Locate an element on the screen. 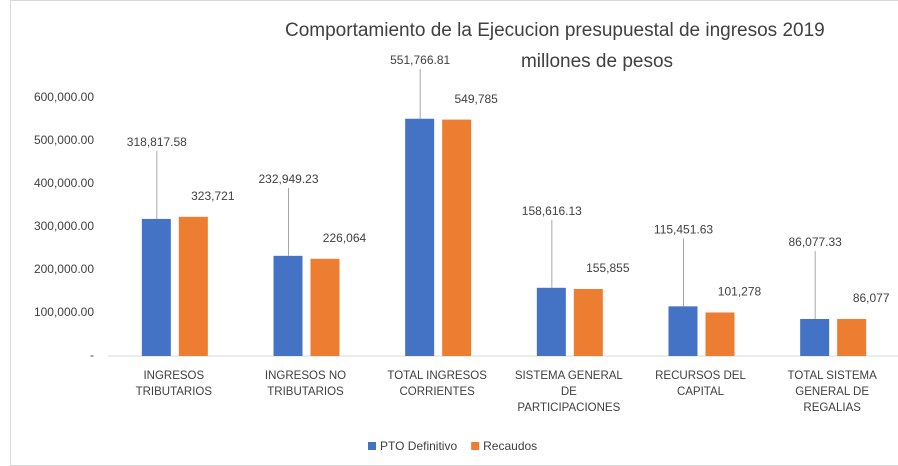 Image resolution: width=898 pixels, height=466 pixels. data-label: 232,949.23 is located at coordinates (288, 179).